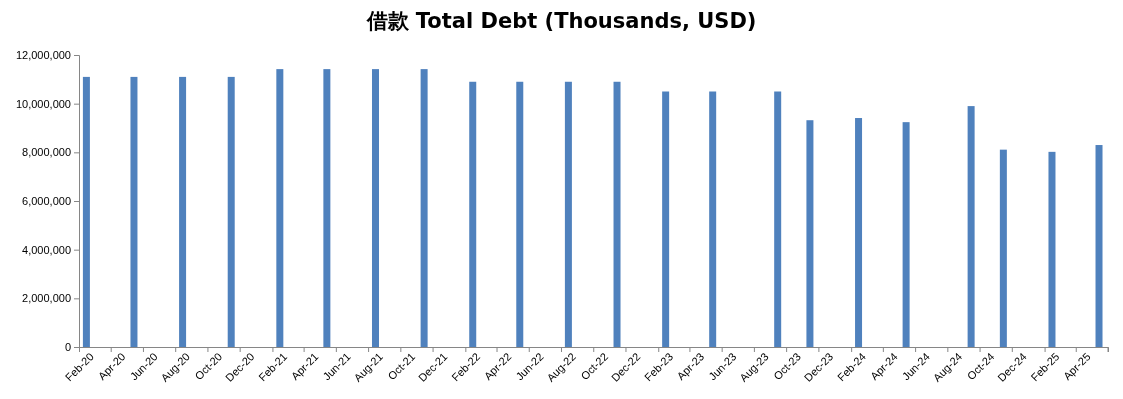 The height and width of the screenshot is (399, 1123). I want to click on y-tick-label: 10,000,000, so click(43, 103).